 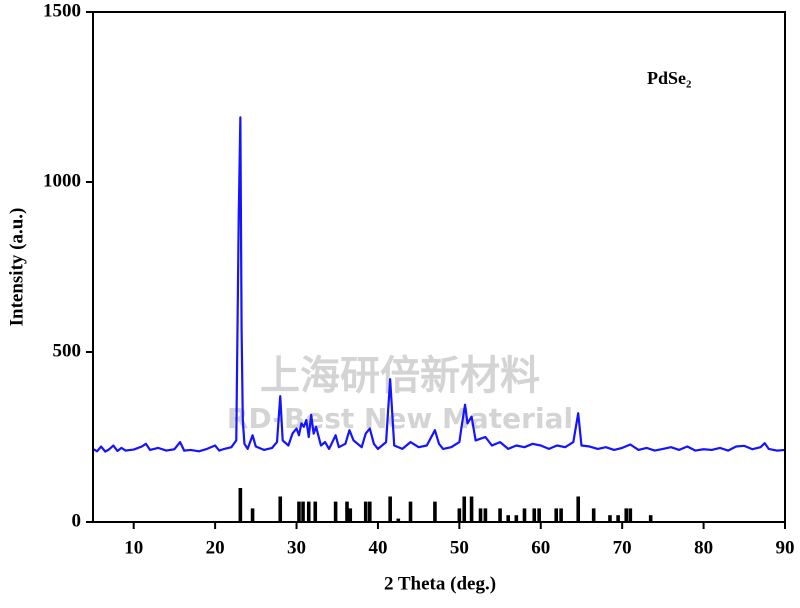 I want to click on annotation: PdSe₂, so click(x=669, y=78).